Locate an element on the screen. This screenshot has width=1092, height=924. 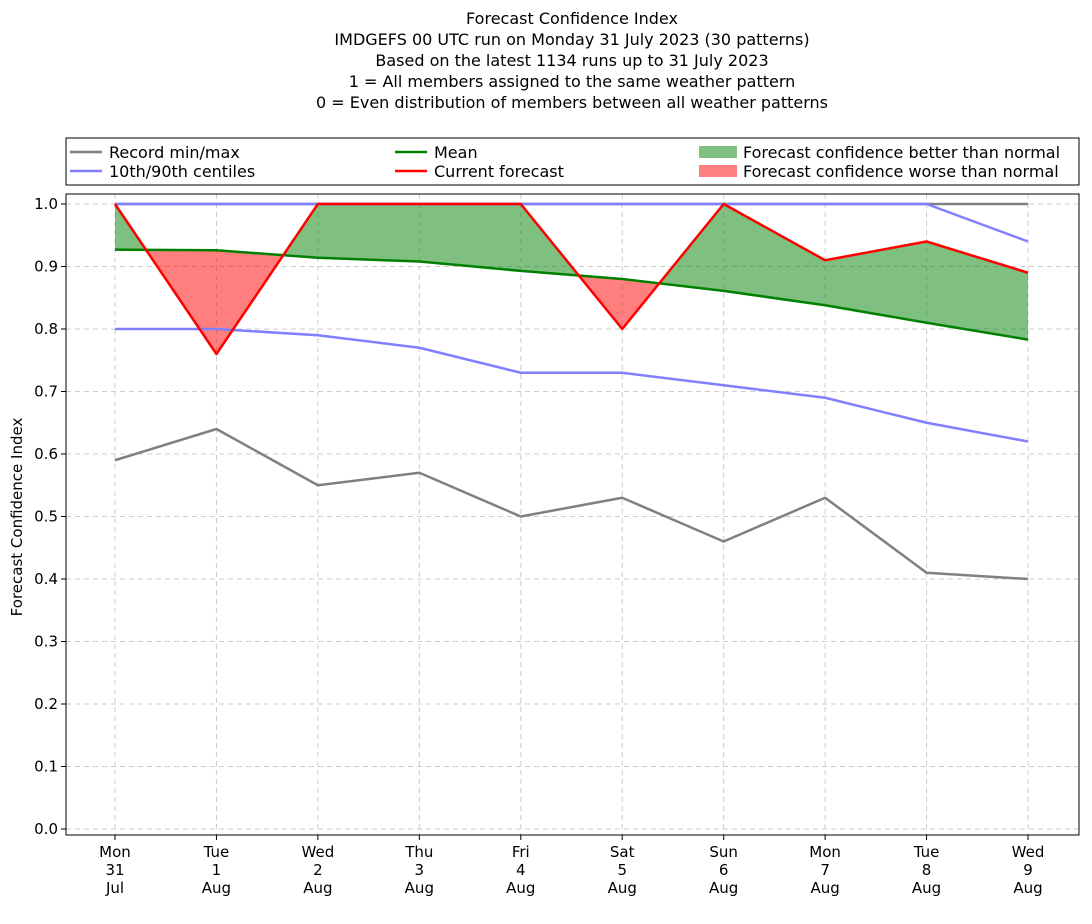
series-line-current is located at coordinates (571, 279).